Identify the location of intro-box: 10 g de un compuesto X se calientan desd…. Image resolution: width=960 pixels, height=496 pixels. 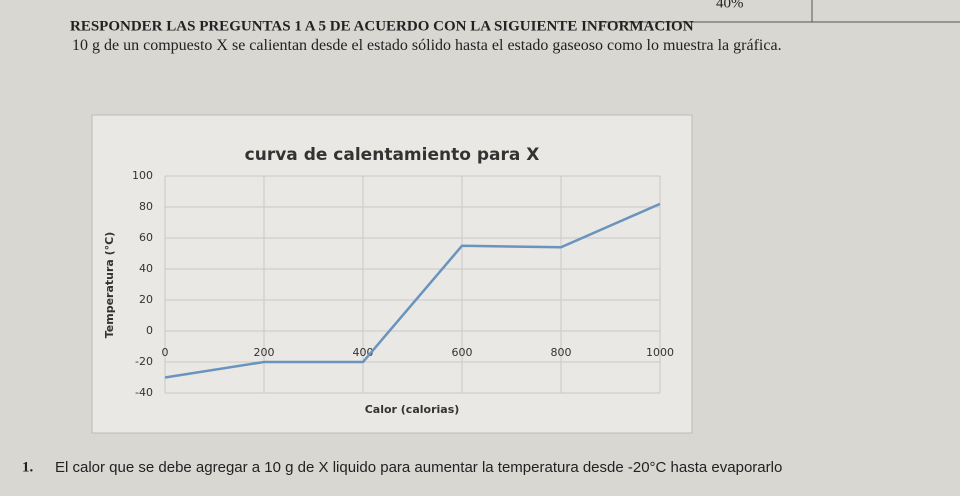
(427, 46).